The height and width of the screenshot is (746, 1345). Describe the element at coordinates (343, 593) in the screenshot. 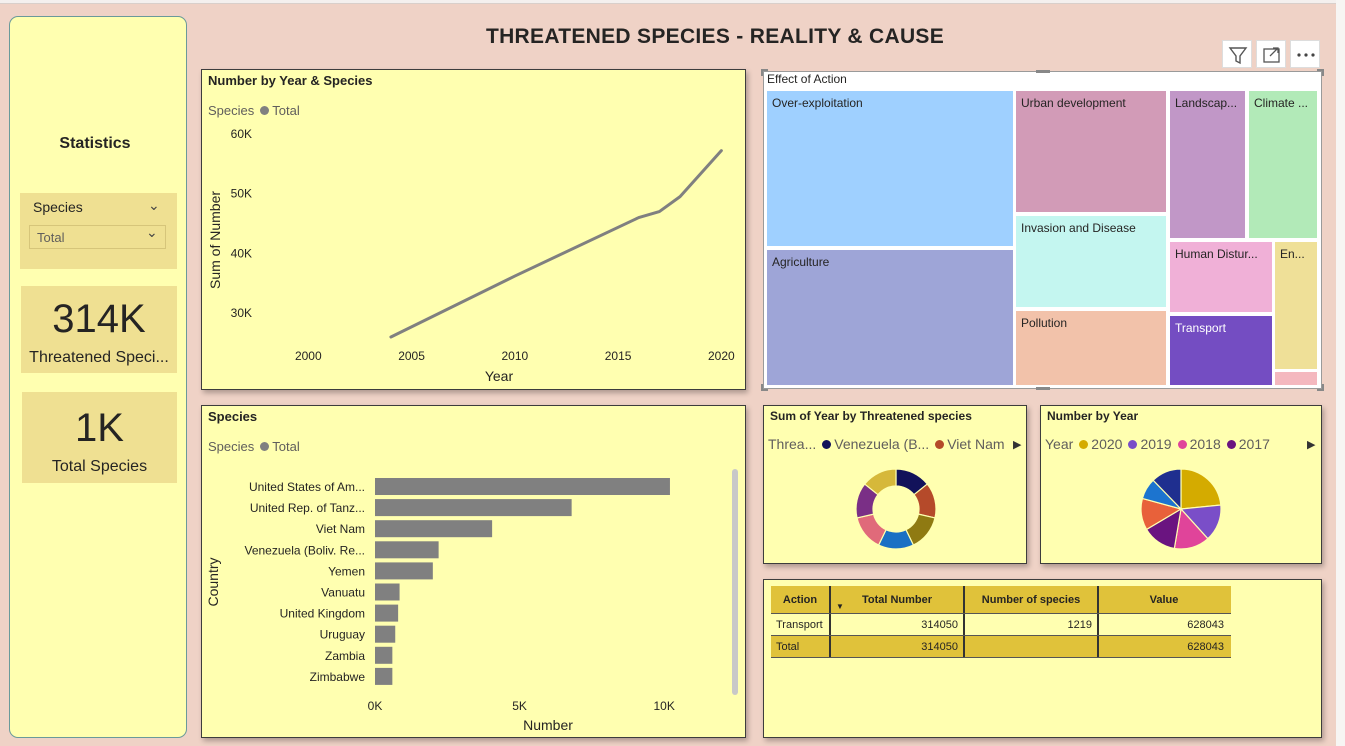

I see `category-label: Vanuatu` at that location.